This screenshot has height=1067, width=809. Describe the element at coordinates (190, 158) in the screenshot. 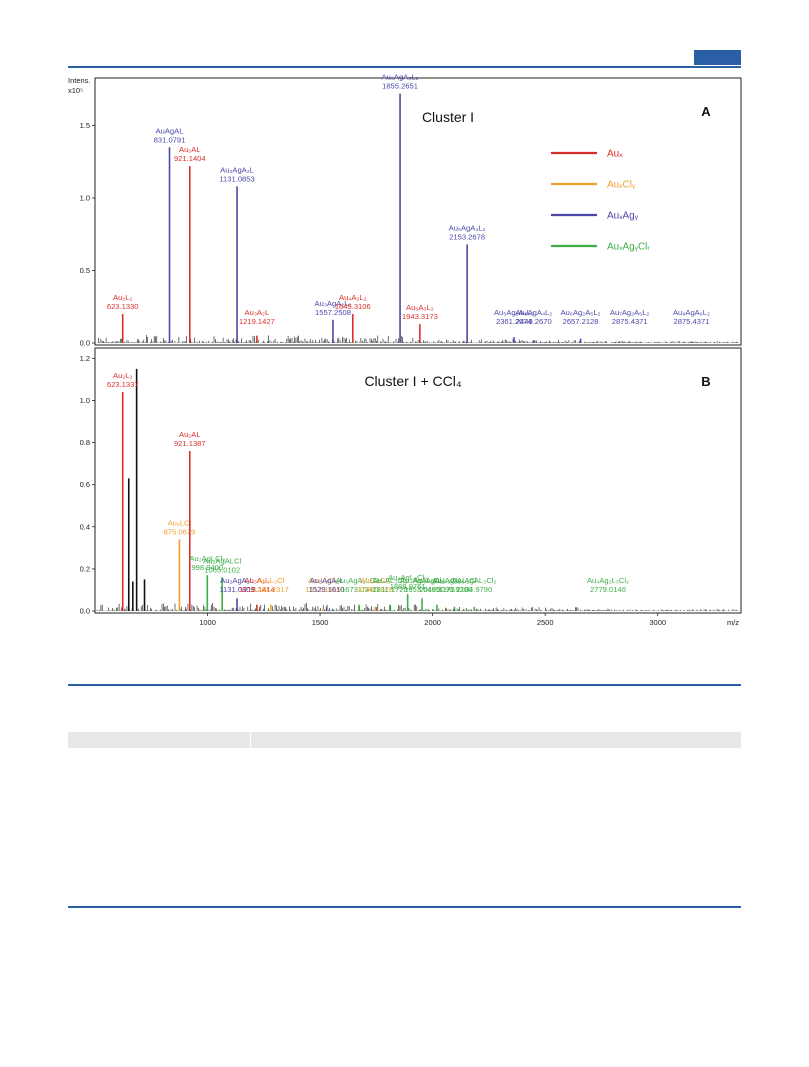

I see `panel-A-peak-label: 921.1404` at that location.